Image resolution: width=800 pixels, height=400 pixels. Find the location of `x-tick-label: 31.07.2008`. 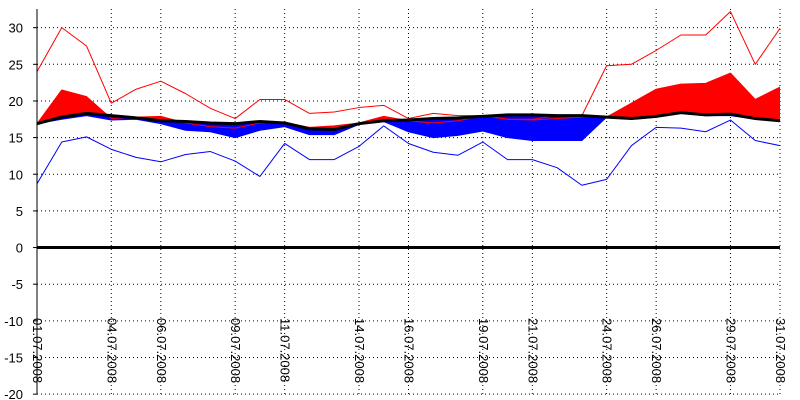

x-tick-label: 31.07.2008 is located at coordinates (780, 350).